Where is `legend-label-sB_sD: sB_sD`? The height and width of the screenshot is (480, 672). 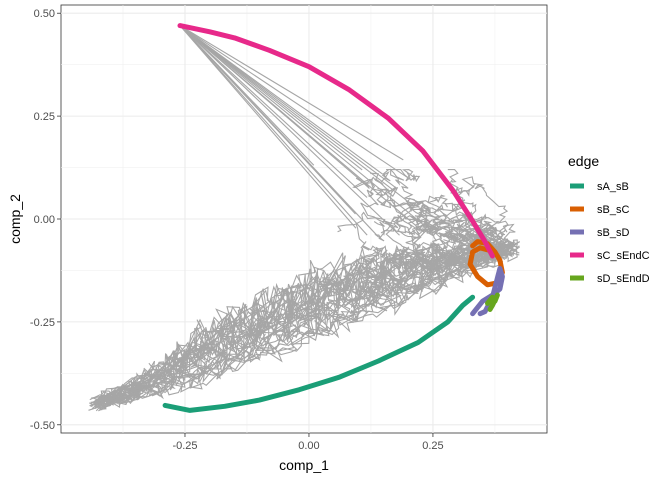
legend-label-sB_sD: sB_sD is located at coordinates (613, 233).